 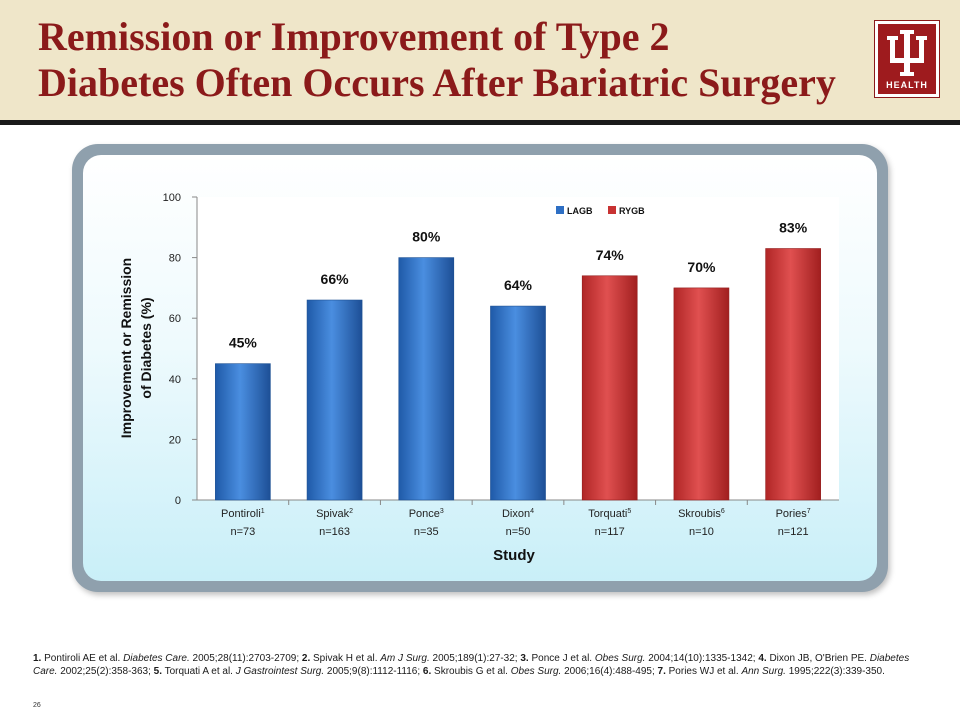 What do you see at coordinates (518, 285) in the screenshot?
I see `data-label-dixon: 64%` at bounding box center [518, 285].